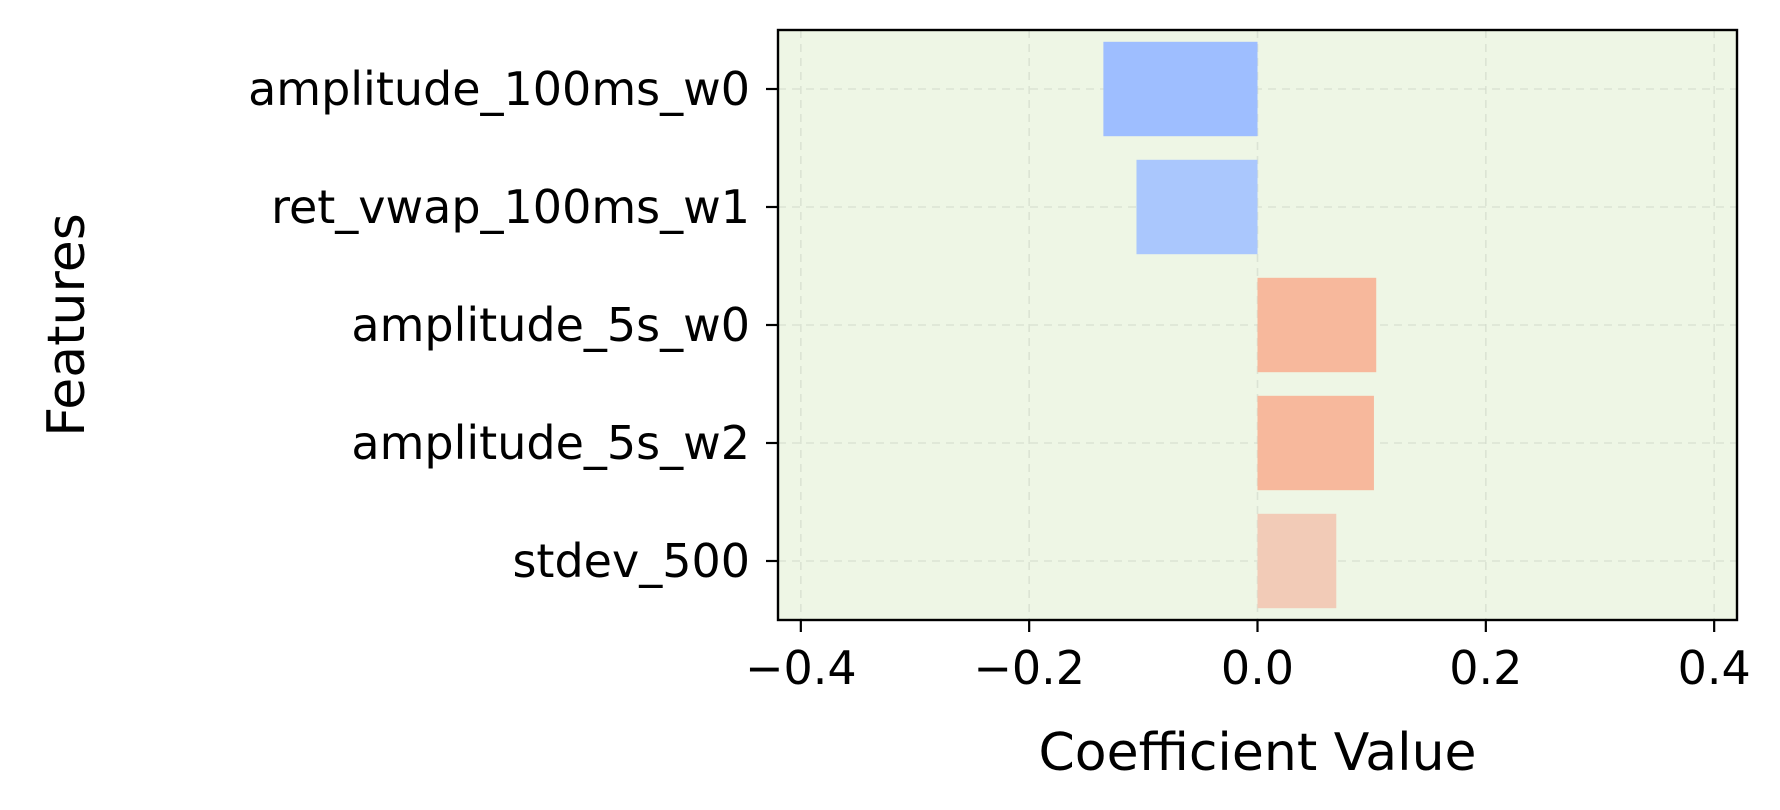 The height and width of the screenshot is (810, 1780). What do you see at coordinates (550, 443) in the screenshot?
I see `y-tick-label: amplitude_5s_w2` at bounding box center [550, 443].